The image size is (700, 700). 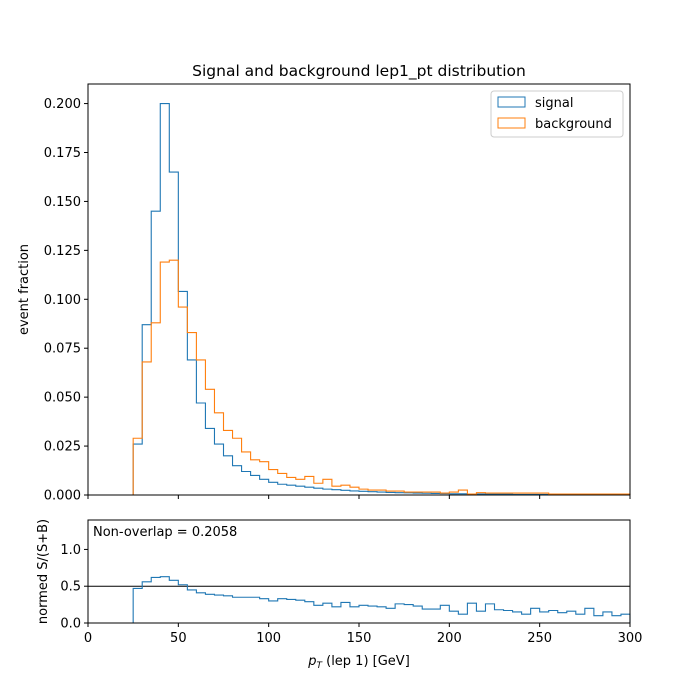 What do you see at coordinates (359, 497) in the screenshot?
I see `top-x-axis` at bounding box center [359, 497].